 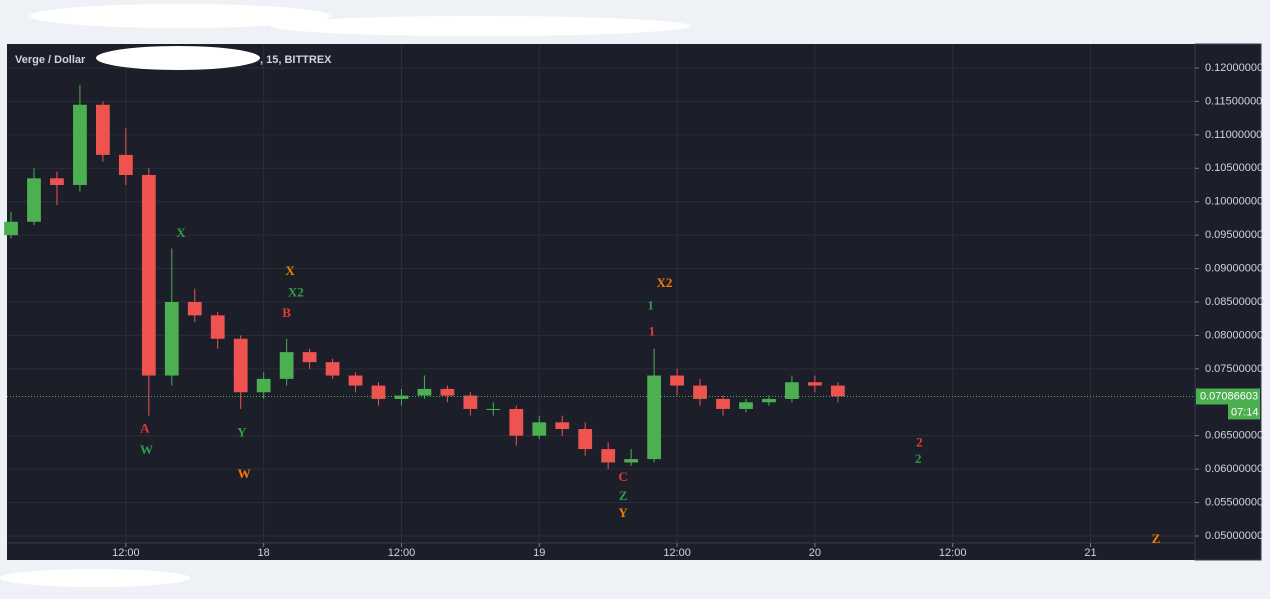 What do you see at coordinates (264, 553) in the screenshot?
I see `x-tick-label: 18` at bounding box center [264, 553].